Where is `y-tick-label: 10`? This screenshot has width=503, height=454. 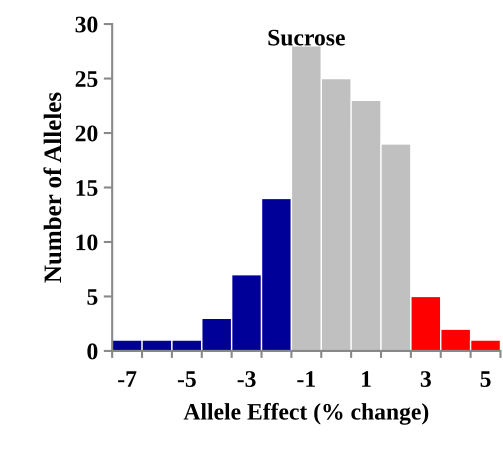
y-tick-label: 10 is located at coordinates (87, 242).